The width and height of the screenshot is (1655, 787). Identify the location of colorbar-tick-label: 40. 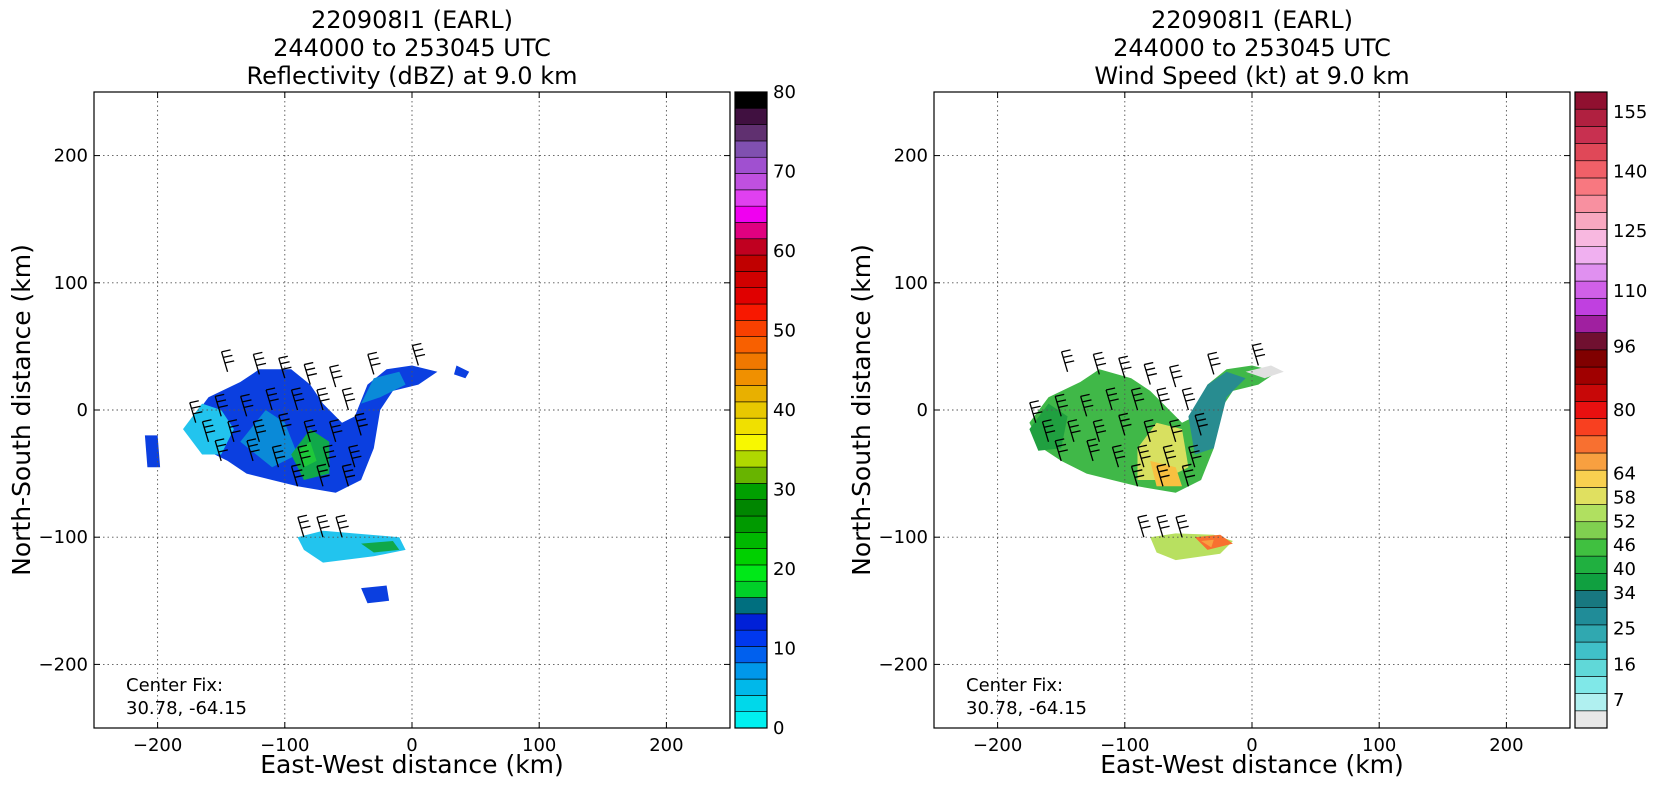
(1624, 569).